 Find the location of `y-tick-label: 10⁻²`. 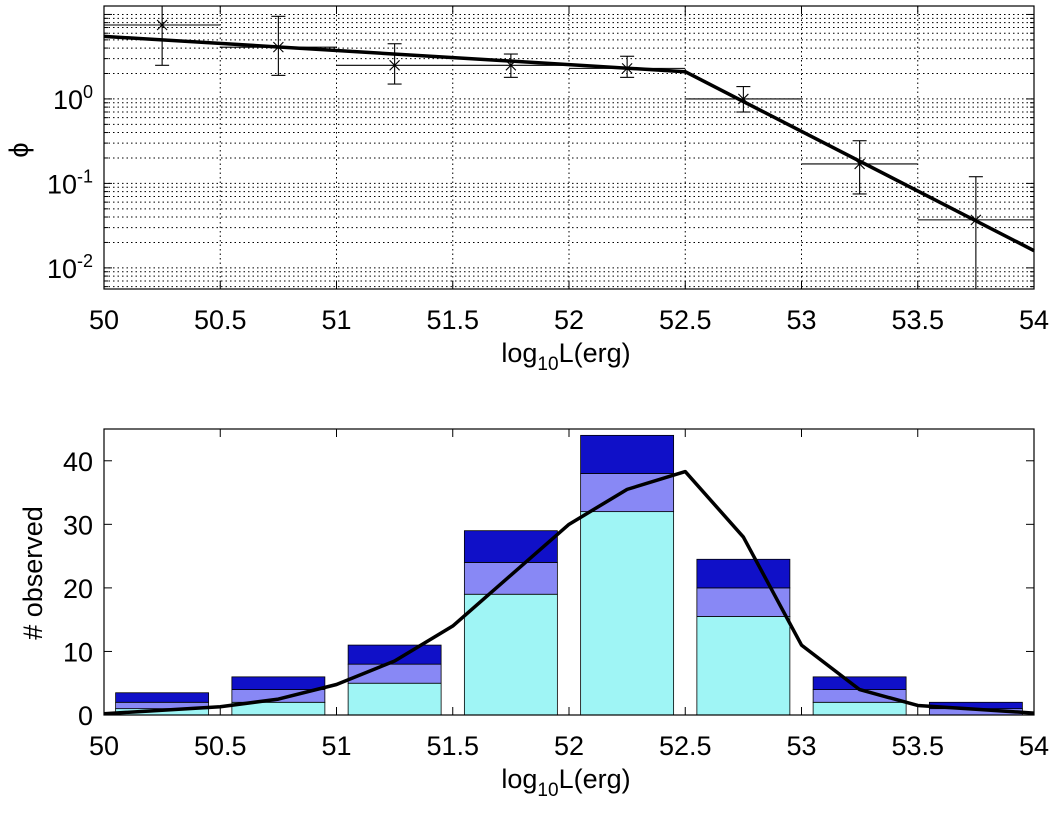

y-tick-label: 10⁻² is located at coordinates (70, 267).